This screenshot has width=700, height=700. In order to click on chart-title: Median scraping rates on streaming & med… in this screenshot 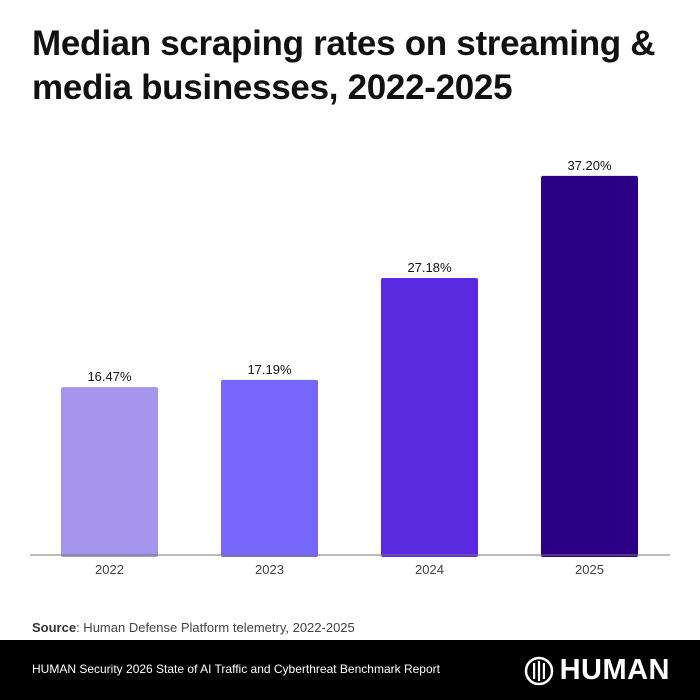, I will do `click(344, 65)`.